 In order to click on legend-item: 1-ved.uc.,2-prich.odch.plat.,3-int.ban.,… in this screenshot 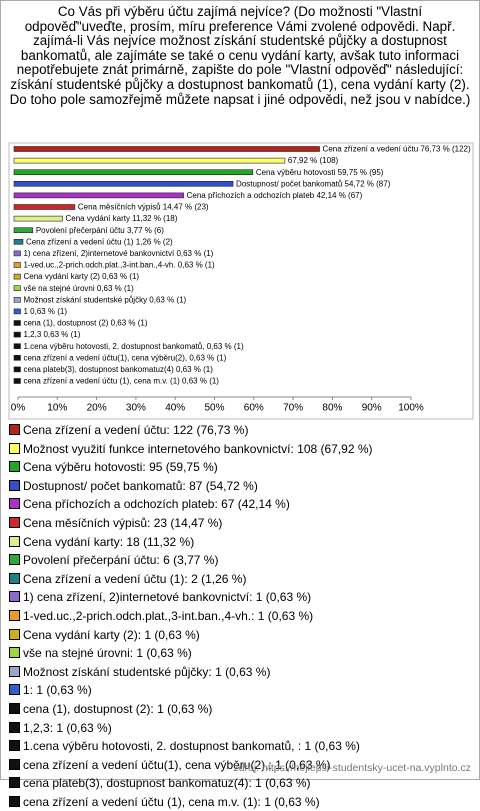, I will do `click(242, 616)`.